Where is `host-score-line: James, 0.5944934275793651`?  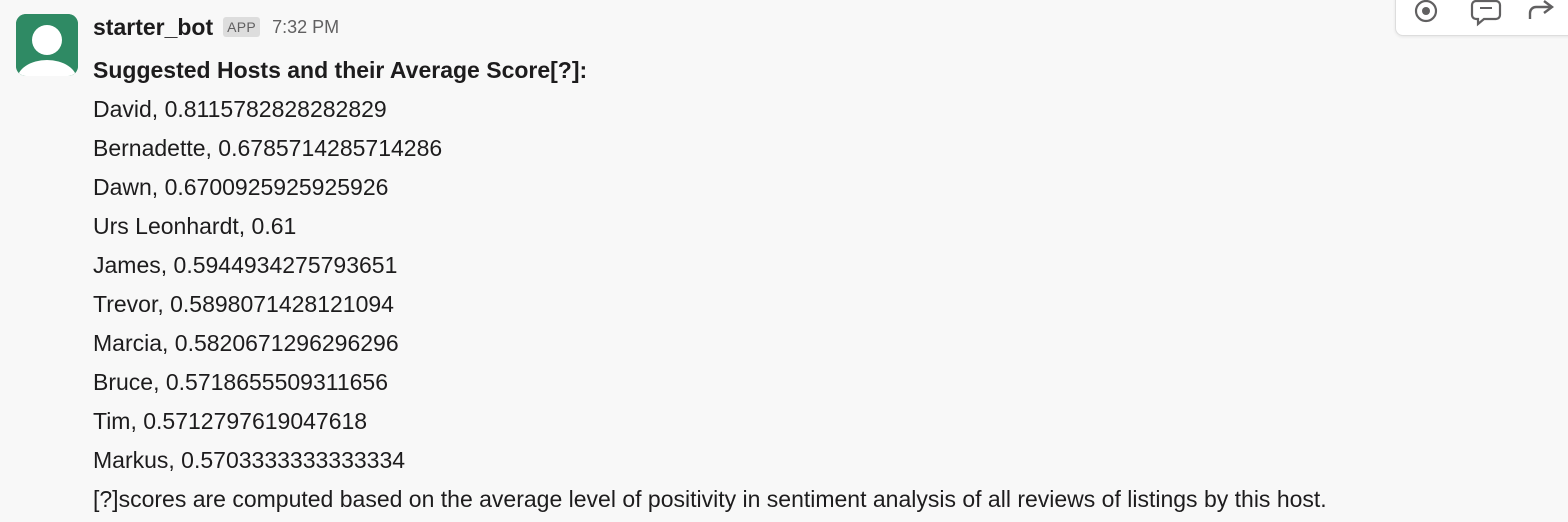
host-score-line: James, 0.5944934275793651 is located at coordinates (245, 265).